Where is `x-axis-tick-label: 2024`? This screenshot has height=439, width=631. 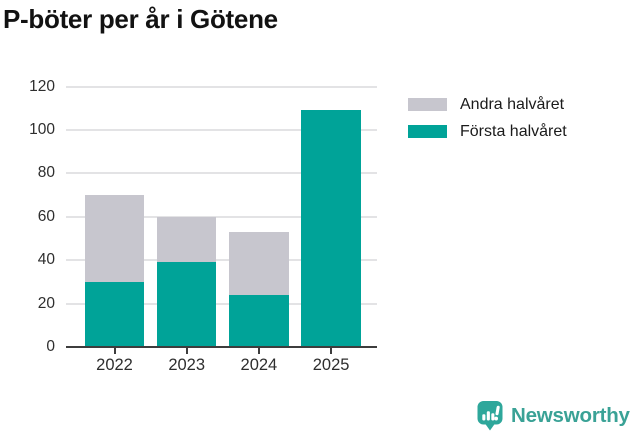
x-axis-tick-label: 2024 is located at coordinates (259, 365).